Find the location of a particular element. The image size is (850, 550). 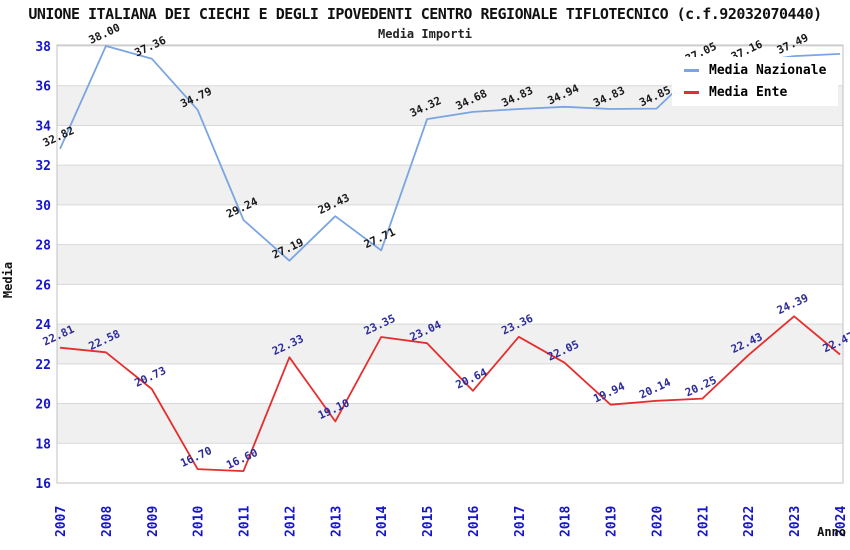

legend-item-media-ente: Media Ente is located at coordinates (761, 93).